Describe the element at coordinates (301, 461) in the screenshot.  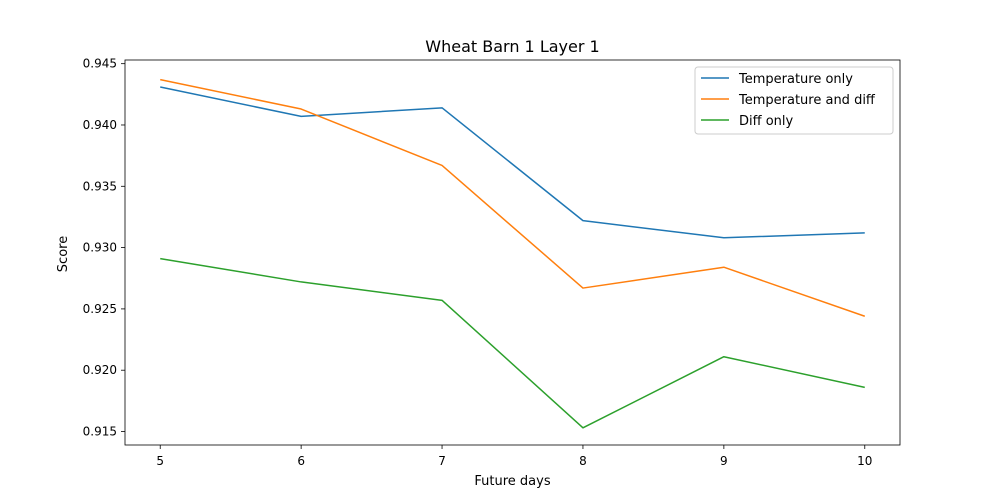
I see `x-tick-label: 6` at that location.